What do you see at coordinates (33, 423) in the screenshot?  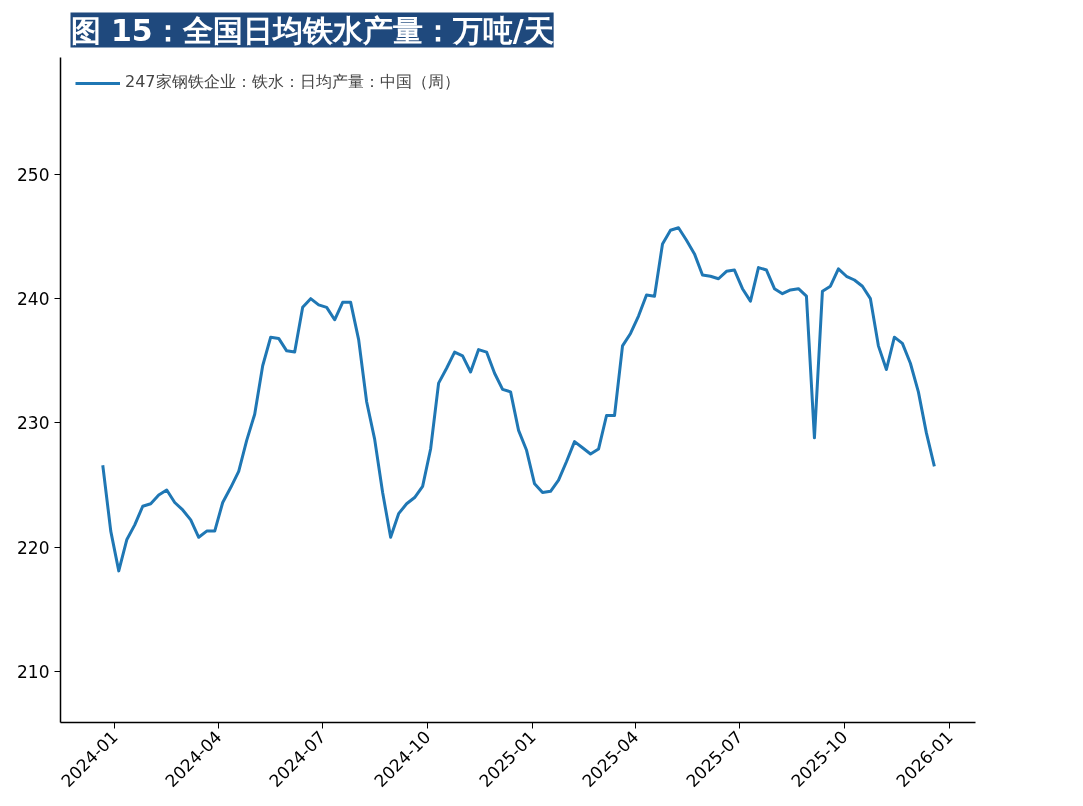 I see `y-tick-label: 230` at bounding box center [33, 423].